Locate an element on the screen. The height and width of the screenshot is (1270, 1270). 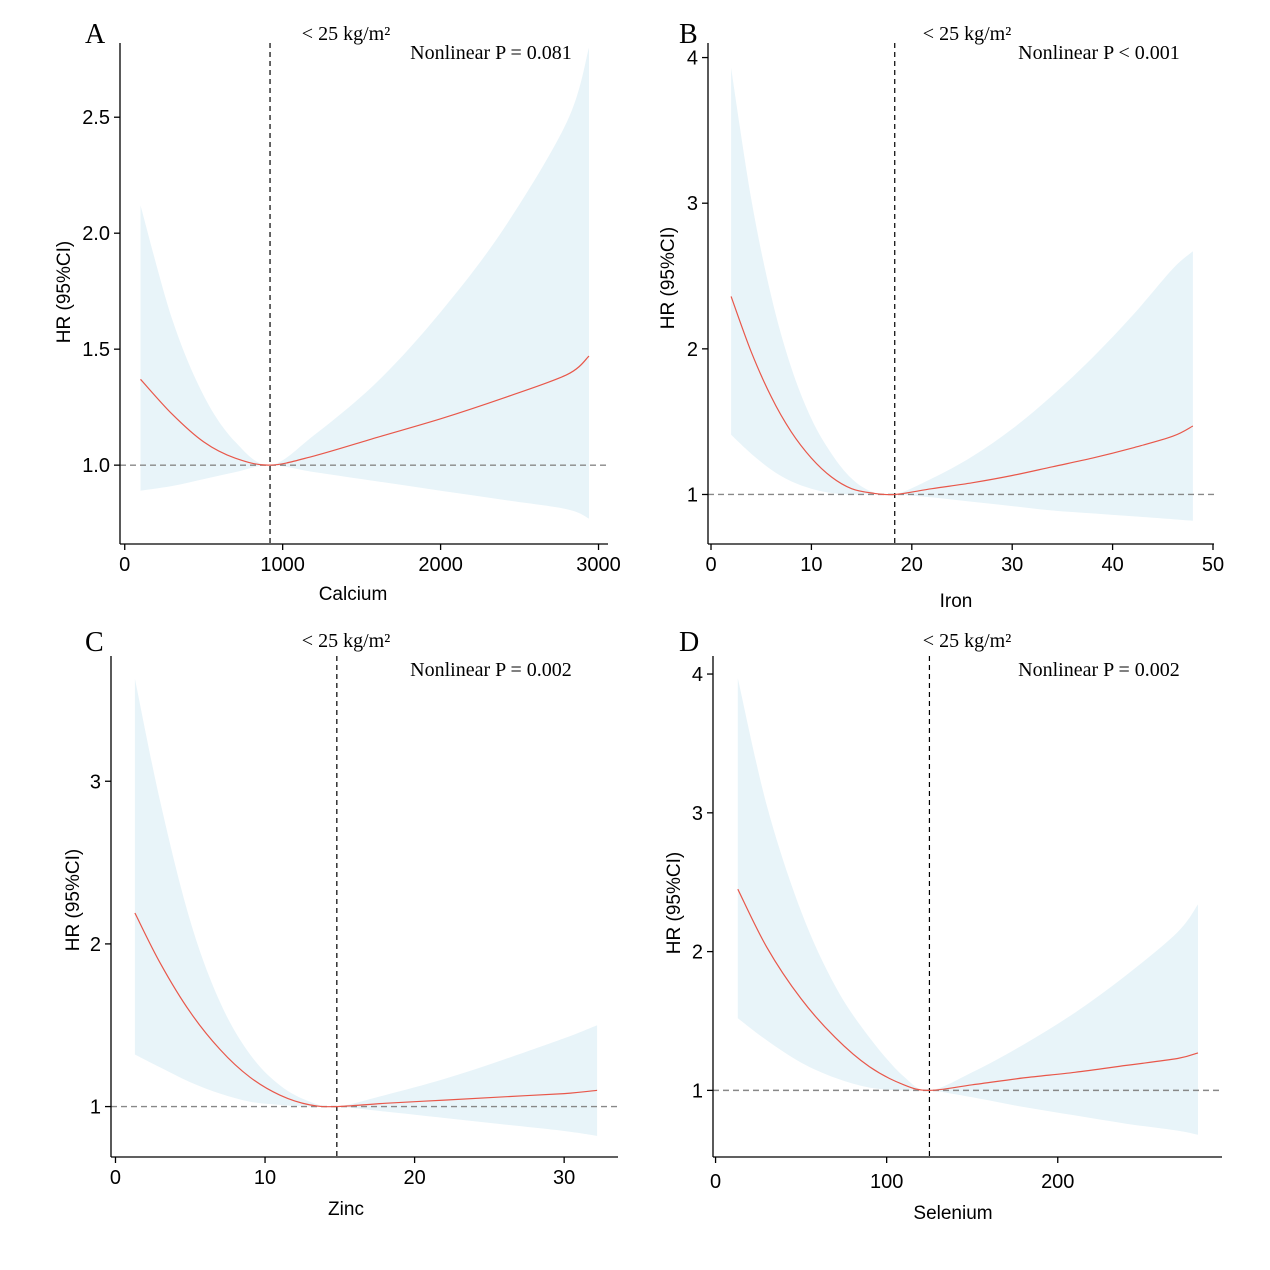
x-axis-title: Zinc is located at coordinates (346, 1209).